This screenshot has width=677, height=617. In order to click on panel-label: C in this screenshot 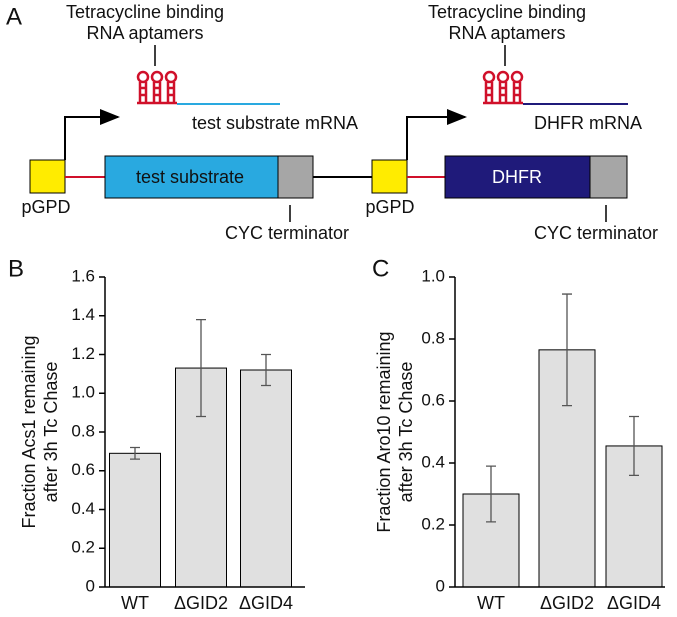, I will do `click(380, 268)`.